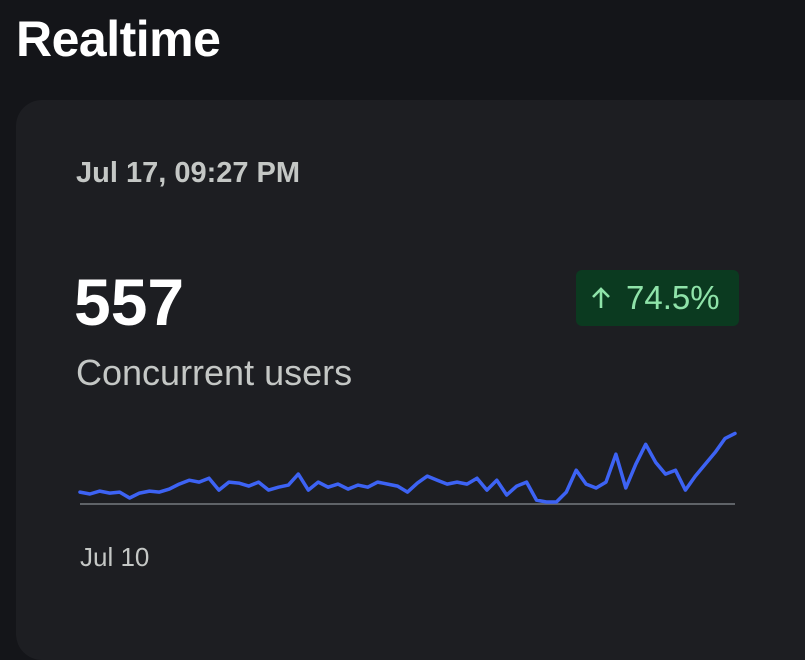 This screenshot has width=805, height=660. I want to click on timestamp: Jul 17, 09:27 PM, so click(188, 173).